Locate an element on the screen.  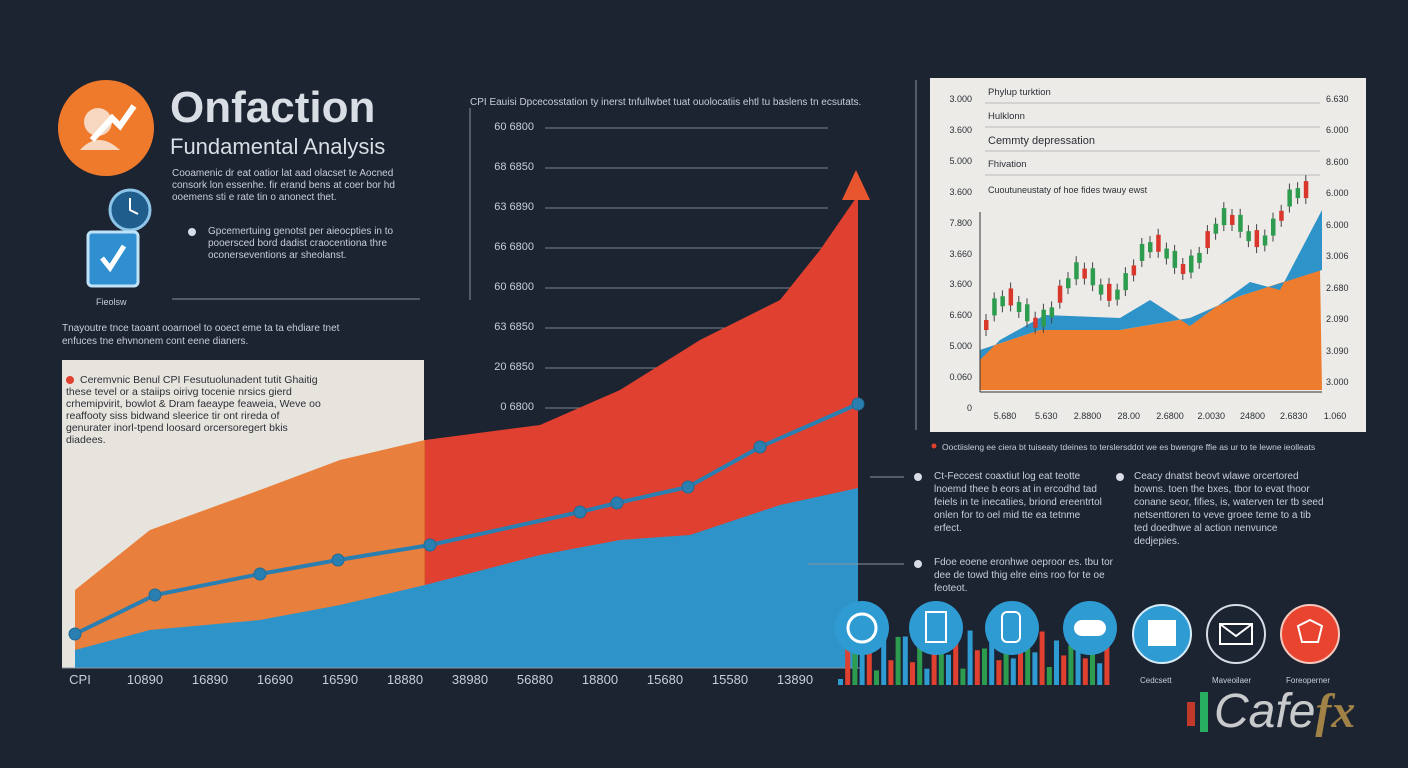
icon-person is located at coordinates (1012, 628).